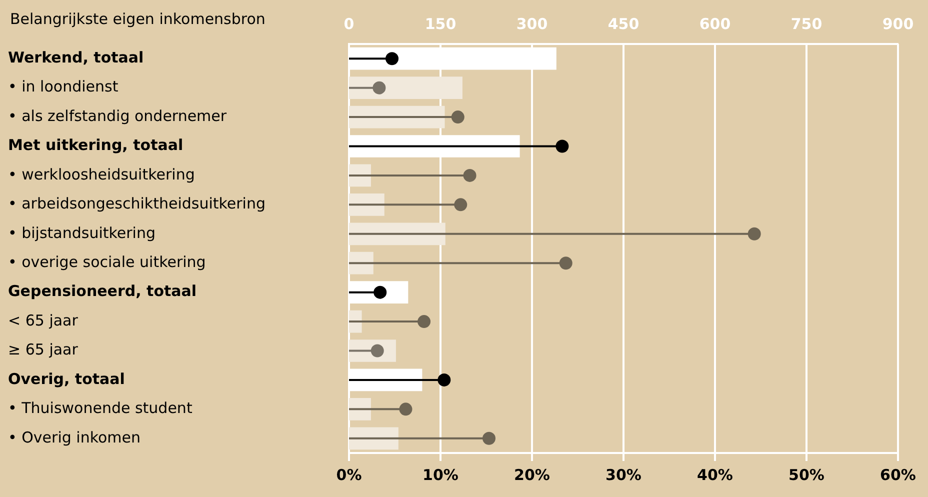  Describe the element at coordinates (624, 23) in the screenshot. I see `x2-tick-label: 450` at that location.